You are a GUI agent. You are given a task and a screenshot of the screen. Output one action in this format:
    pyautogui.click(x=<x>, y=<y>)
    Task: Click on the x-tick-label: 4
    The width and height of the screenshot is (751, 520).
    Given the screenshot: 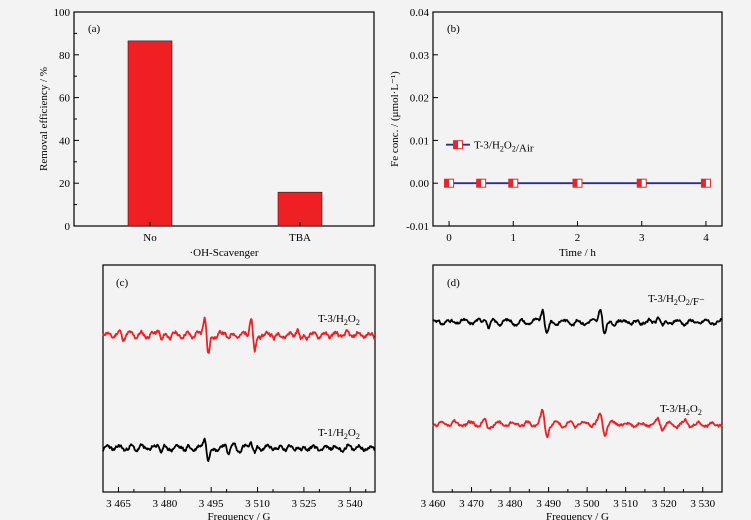 What is the action you would take?
    pyautogui.click(x=706, y=238)
    